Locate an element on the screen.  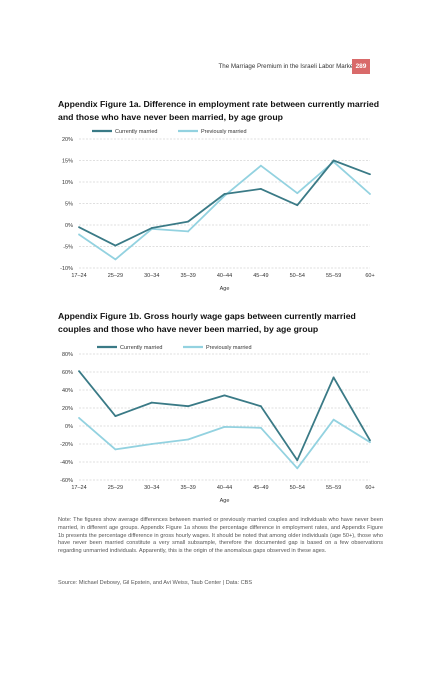
y-tick-label: 60% is located at coordinates (67, 373).